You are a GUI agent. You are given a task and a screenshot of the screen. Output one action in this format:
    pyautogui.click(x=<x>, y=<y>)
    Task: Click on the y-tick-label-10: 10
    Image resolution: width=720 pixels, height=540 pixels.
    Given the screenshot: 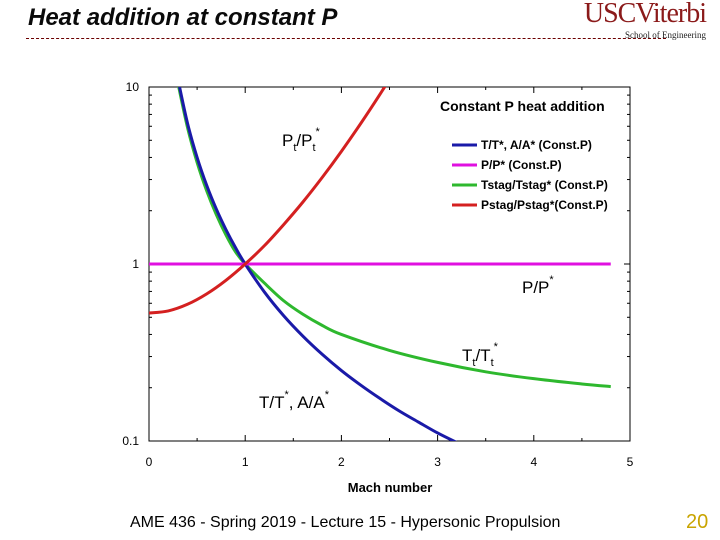 What is the action you would take?
    pyautogui.click(x=133, y=87)
    